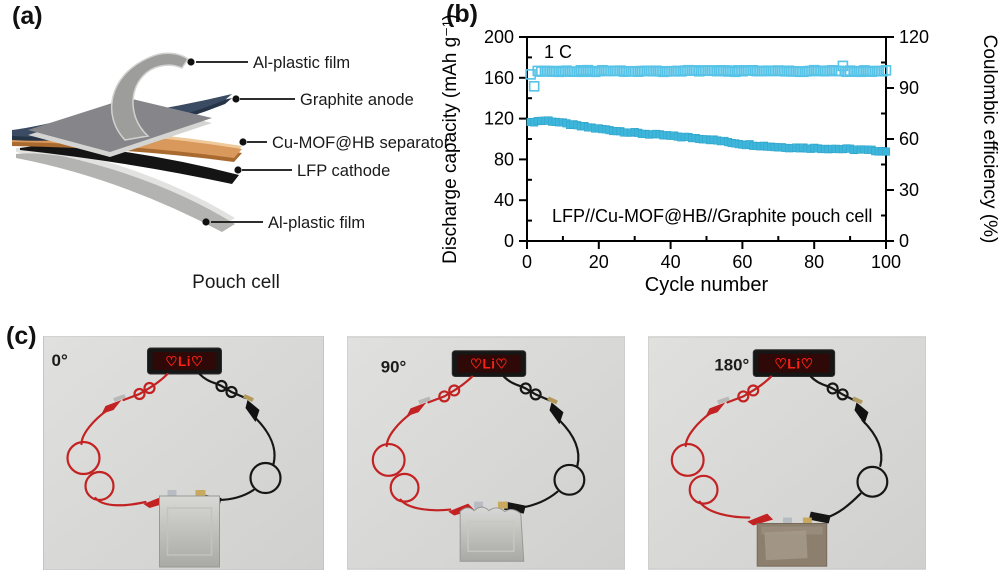 This screenshot has width=1000, height=577. What do you see at coordinates (461, 509) in the screenshot?
I see `red-alligator-clip-pouch` at bounding box center [461, 509].